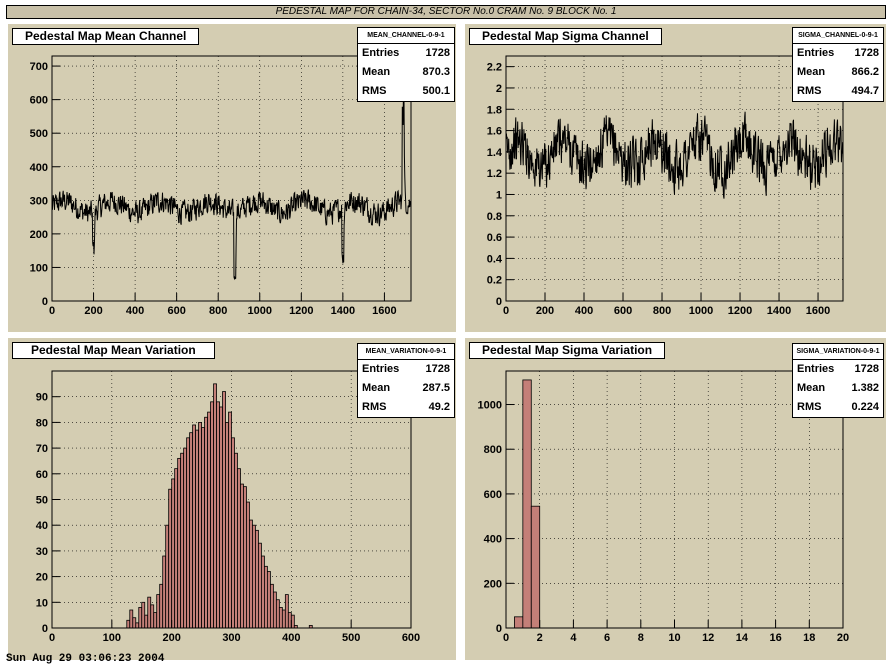  Describe the element at coordinates (42, 423) in the screenshot. I see `y-tick-label: 80` at that location.